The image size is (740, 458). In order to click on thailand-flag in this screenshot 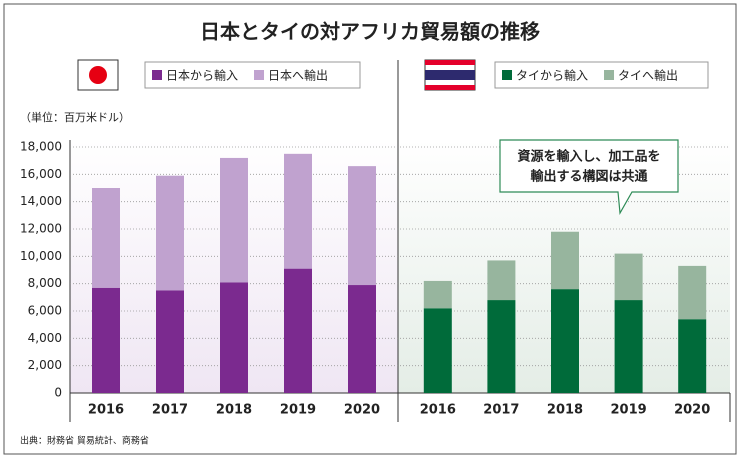, I will do `click(450, 75)`.